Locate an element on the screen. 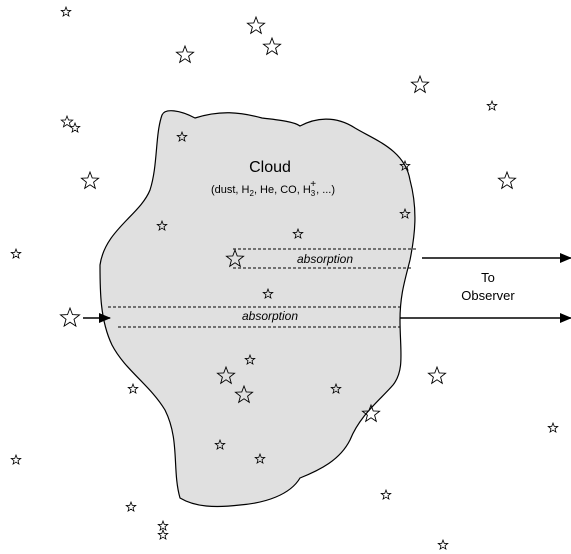 The height and width of the screenshot is (554, 571). observer-label-line2: Observer is located at coordinates (488, 295).